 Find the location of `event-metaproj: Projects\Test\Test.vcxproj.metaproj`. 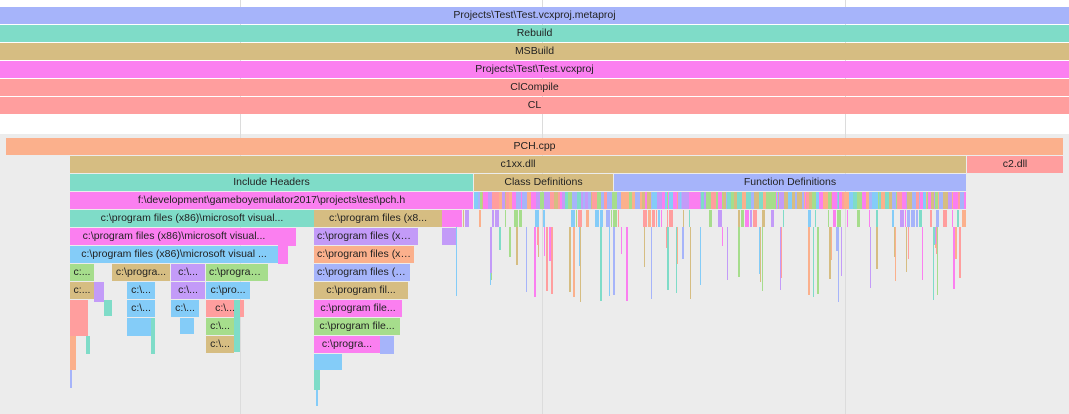

event-metaproj: Projects\Test\Test.vcxproj.metaproj is located at coordinates (534, 15).